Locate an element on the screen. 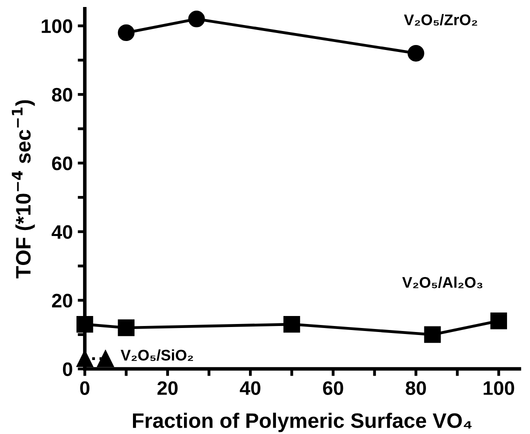  y-tick-label: 20 is located at coordinates (62, 301).